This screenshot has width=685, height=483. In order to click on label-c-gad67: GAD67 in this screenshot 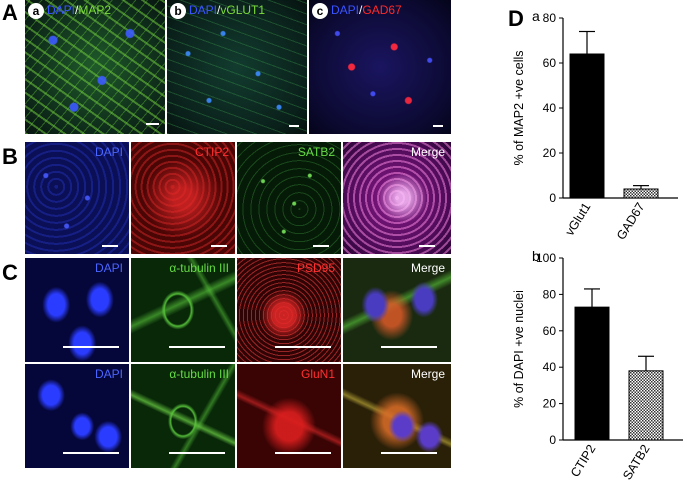, I will do `click(382, 10)`.